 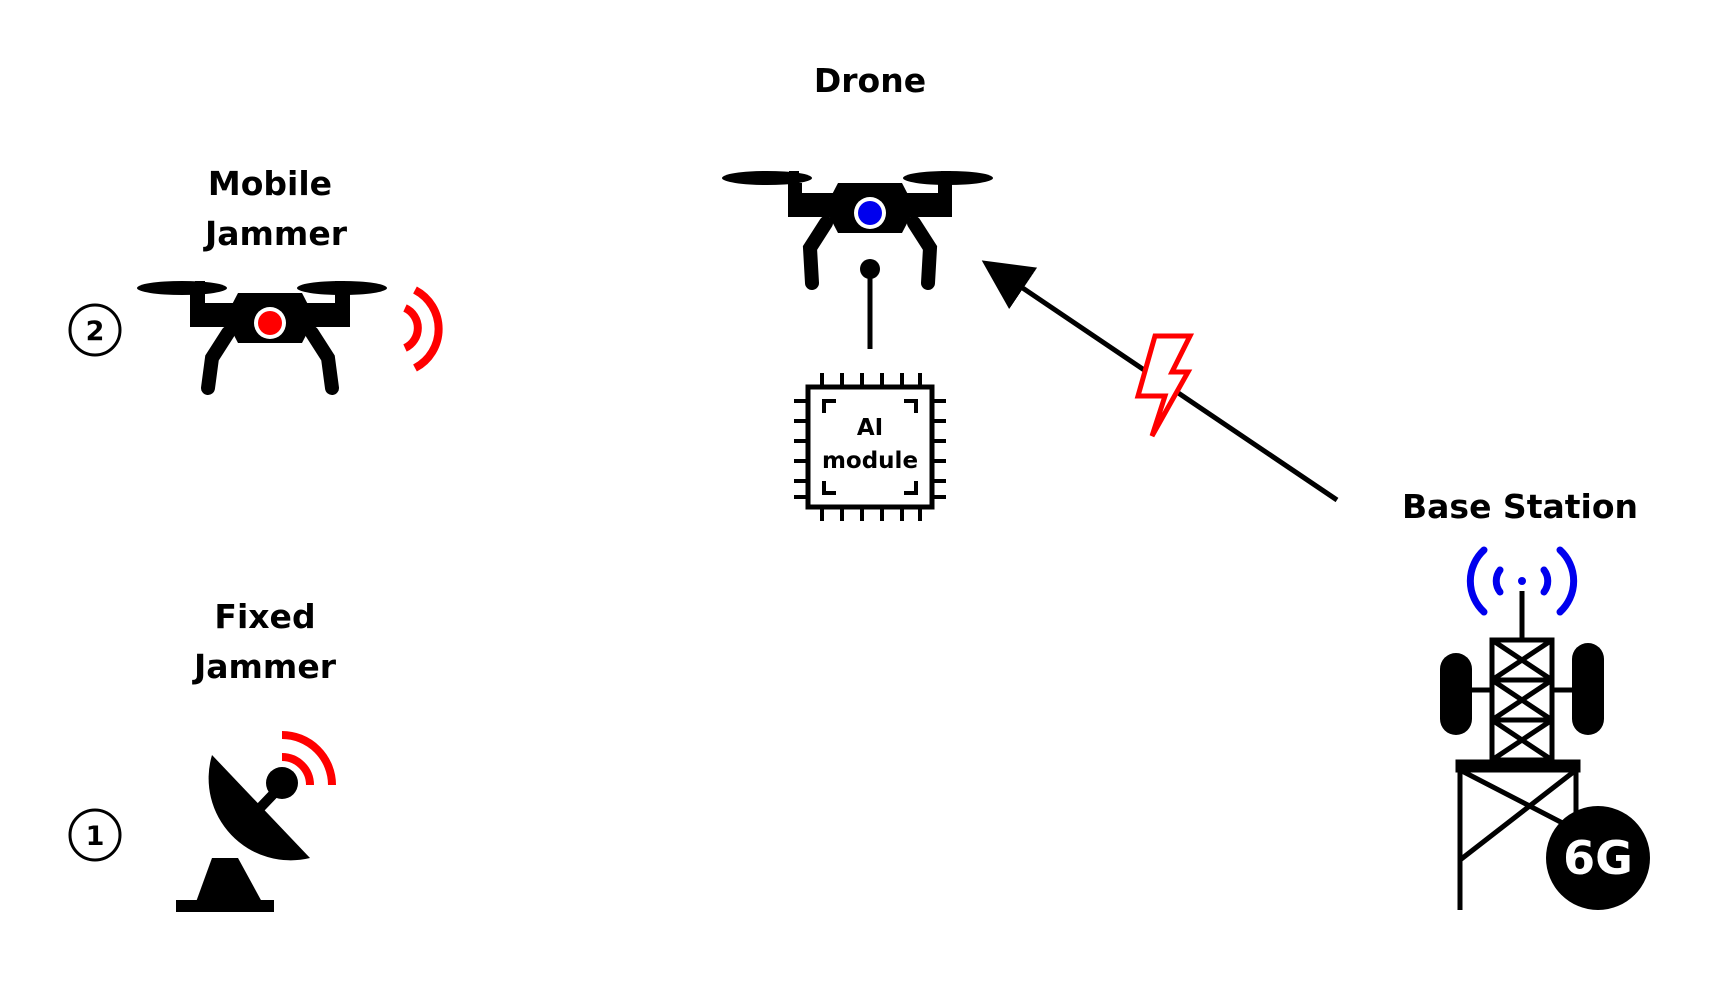 I want to click on mobile-jammer-marker: 2, so click(x=95, y=330).